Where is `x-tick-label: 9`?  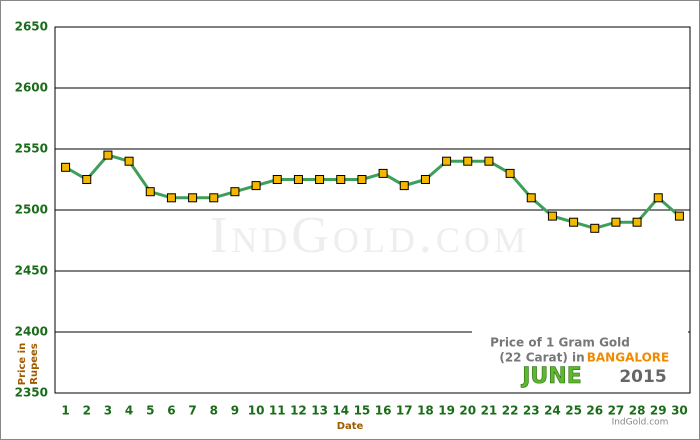
x-tick-label: 9 is located at coordinates (235, 411).